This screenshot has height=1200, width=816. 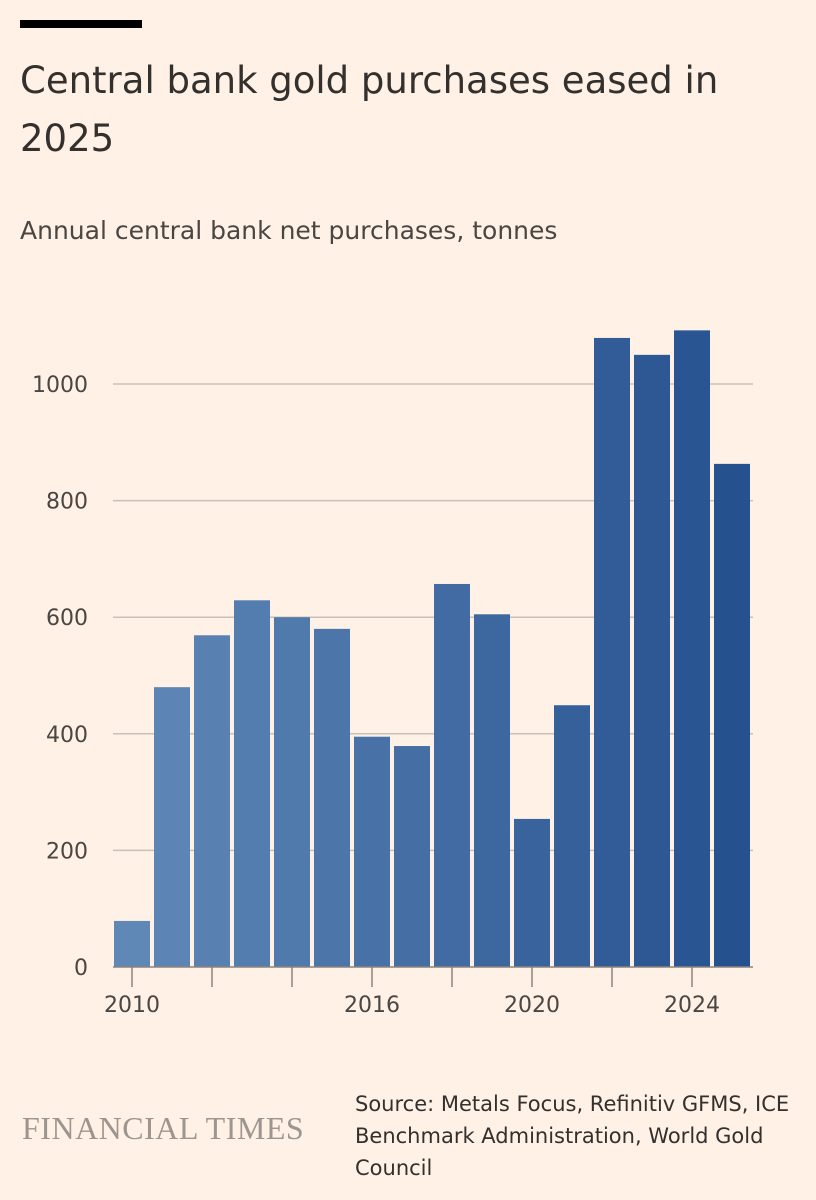 What do you see at coordinates (252, 783) in the screenshot?
I see `bar-2013` at bounding box center [252, 783].